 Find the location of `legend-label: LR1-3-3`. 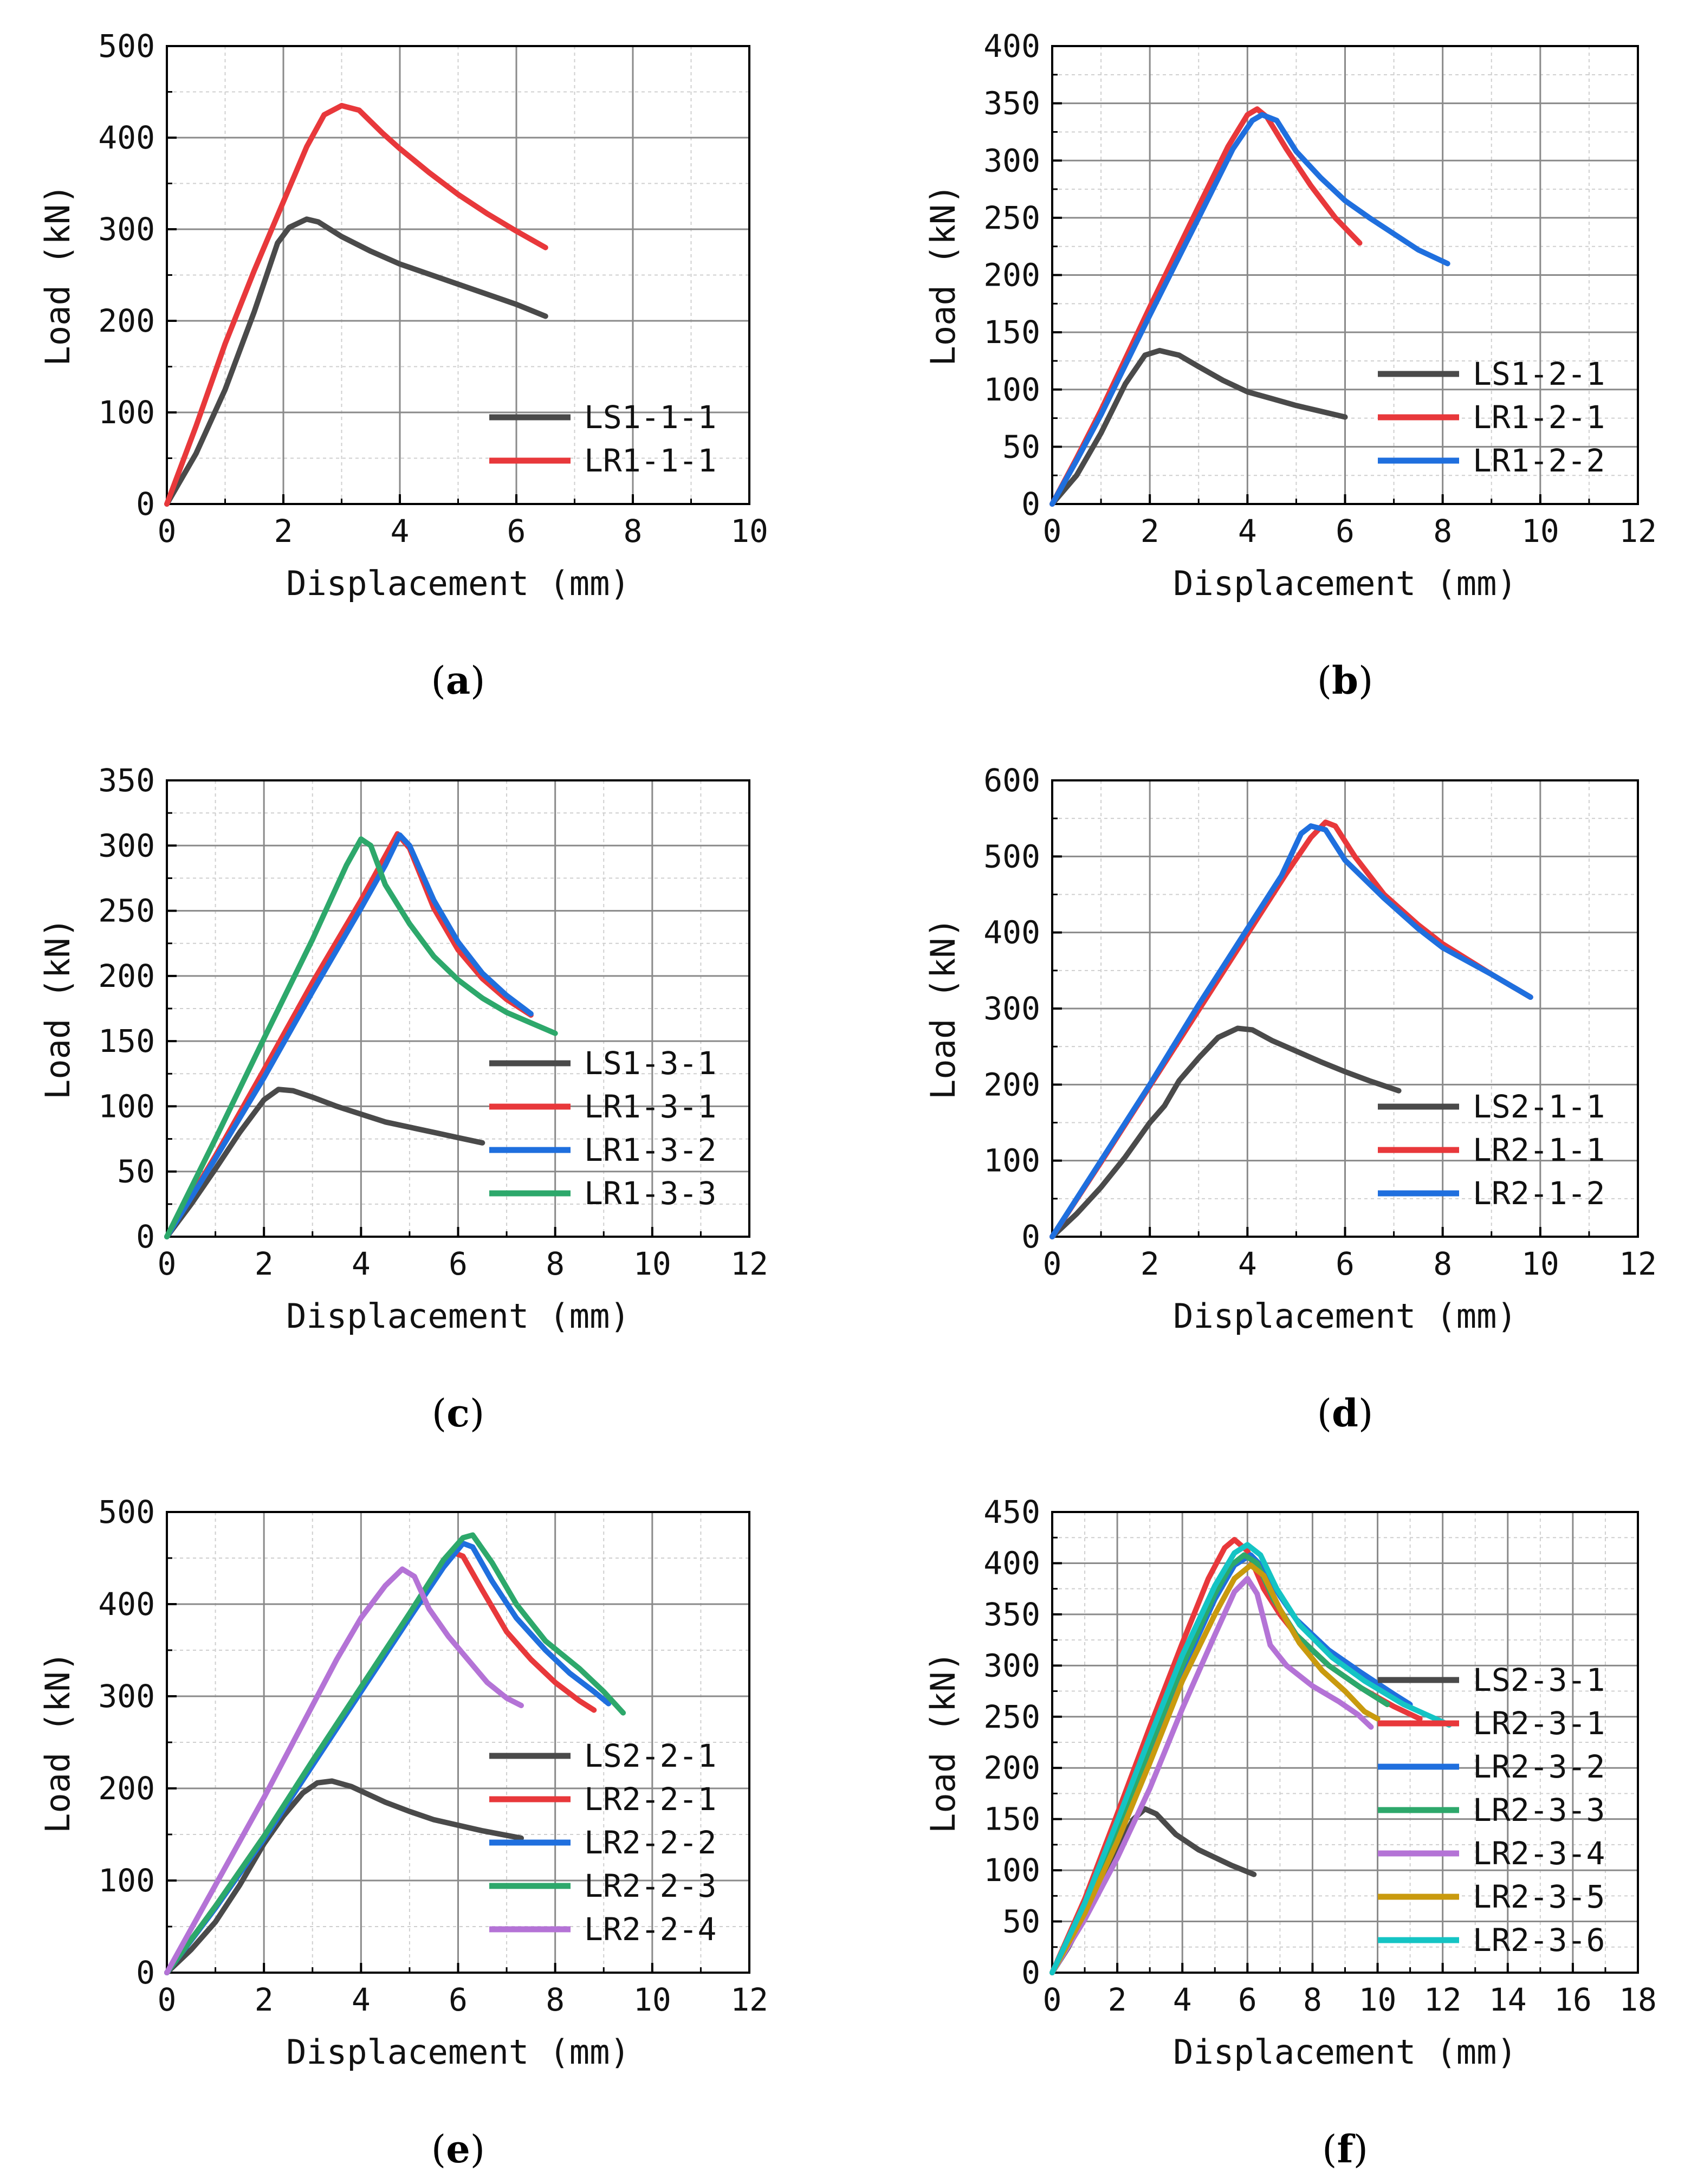

legend-label: LR1-3-3 is located at coordinates (650, 1194).